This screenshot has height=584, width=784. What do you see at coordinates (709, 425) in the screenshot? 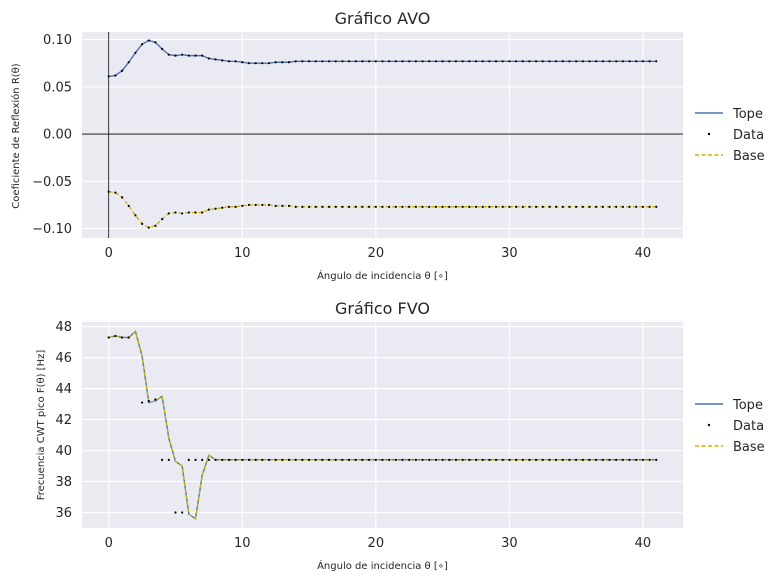
I see `legend-data-marker` at bounding box center [709, 425].